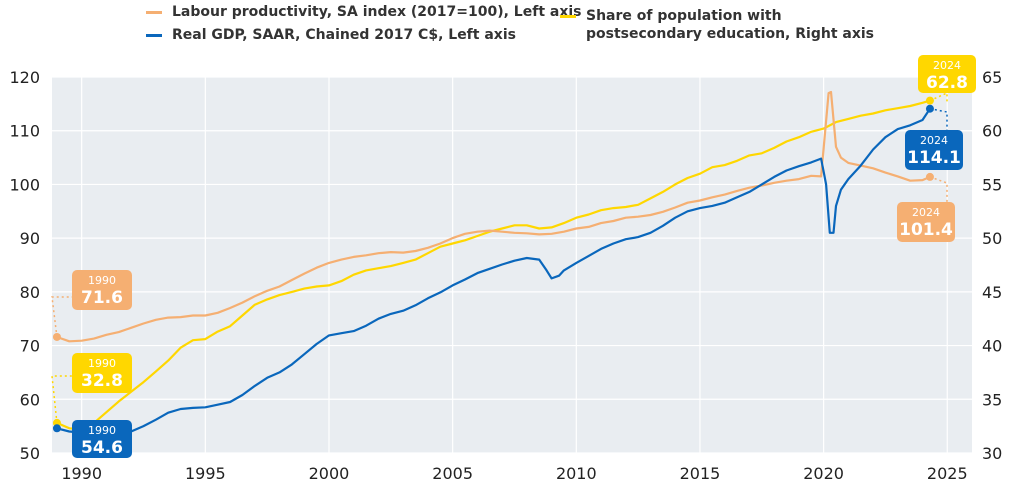 This screenshot has width=1024, height=493. I want to click on y-left-tick-label: 120, so click(24, 77).